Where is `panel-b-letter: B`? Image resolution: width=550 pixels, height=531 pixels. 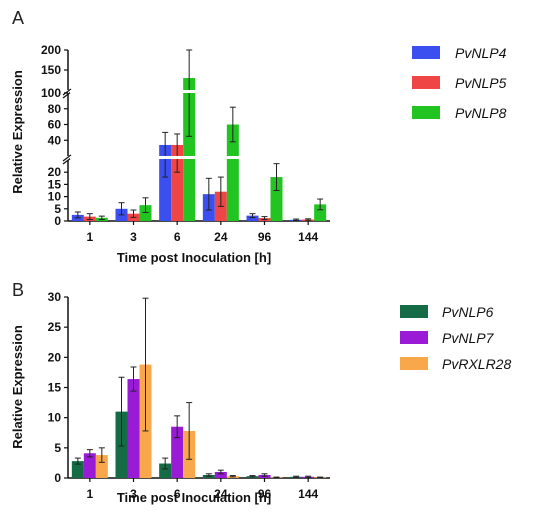
panel-b-letter: B is located at coordinates (18, 290).